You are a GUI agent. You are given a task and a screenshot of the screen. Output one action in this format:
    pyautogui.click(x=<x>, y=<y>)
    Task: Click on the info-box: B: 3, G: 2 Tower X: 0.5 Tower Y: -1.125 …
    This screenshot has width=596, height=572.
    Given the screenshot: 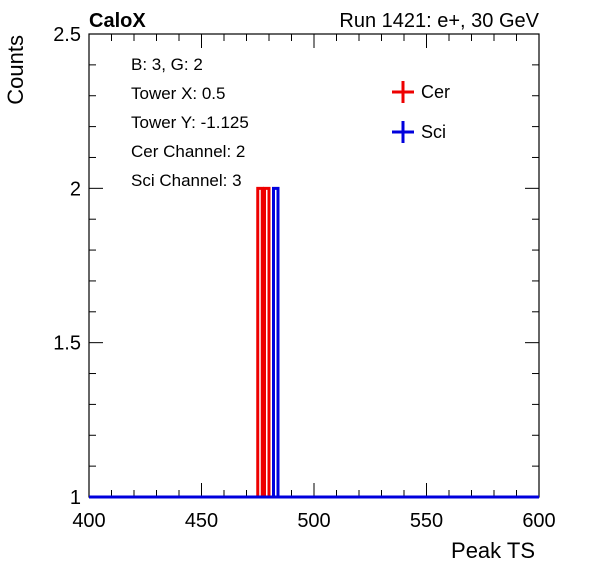 What is the action you would take?
    pyautogui.click(x=190, y=122)
    